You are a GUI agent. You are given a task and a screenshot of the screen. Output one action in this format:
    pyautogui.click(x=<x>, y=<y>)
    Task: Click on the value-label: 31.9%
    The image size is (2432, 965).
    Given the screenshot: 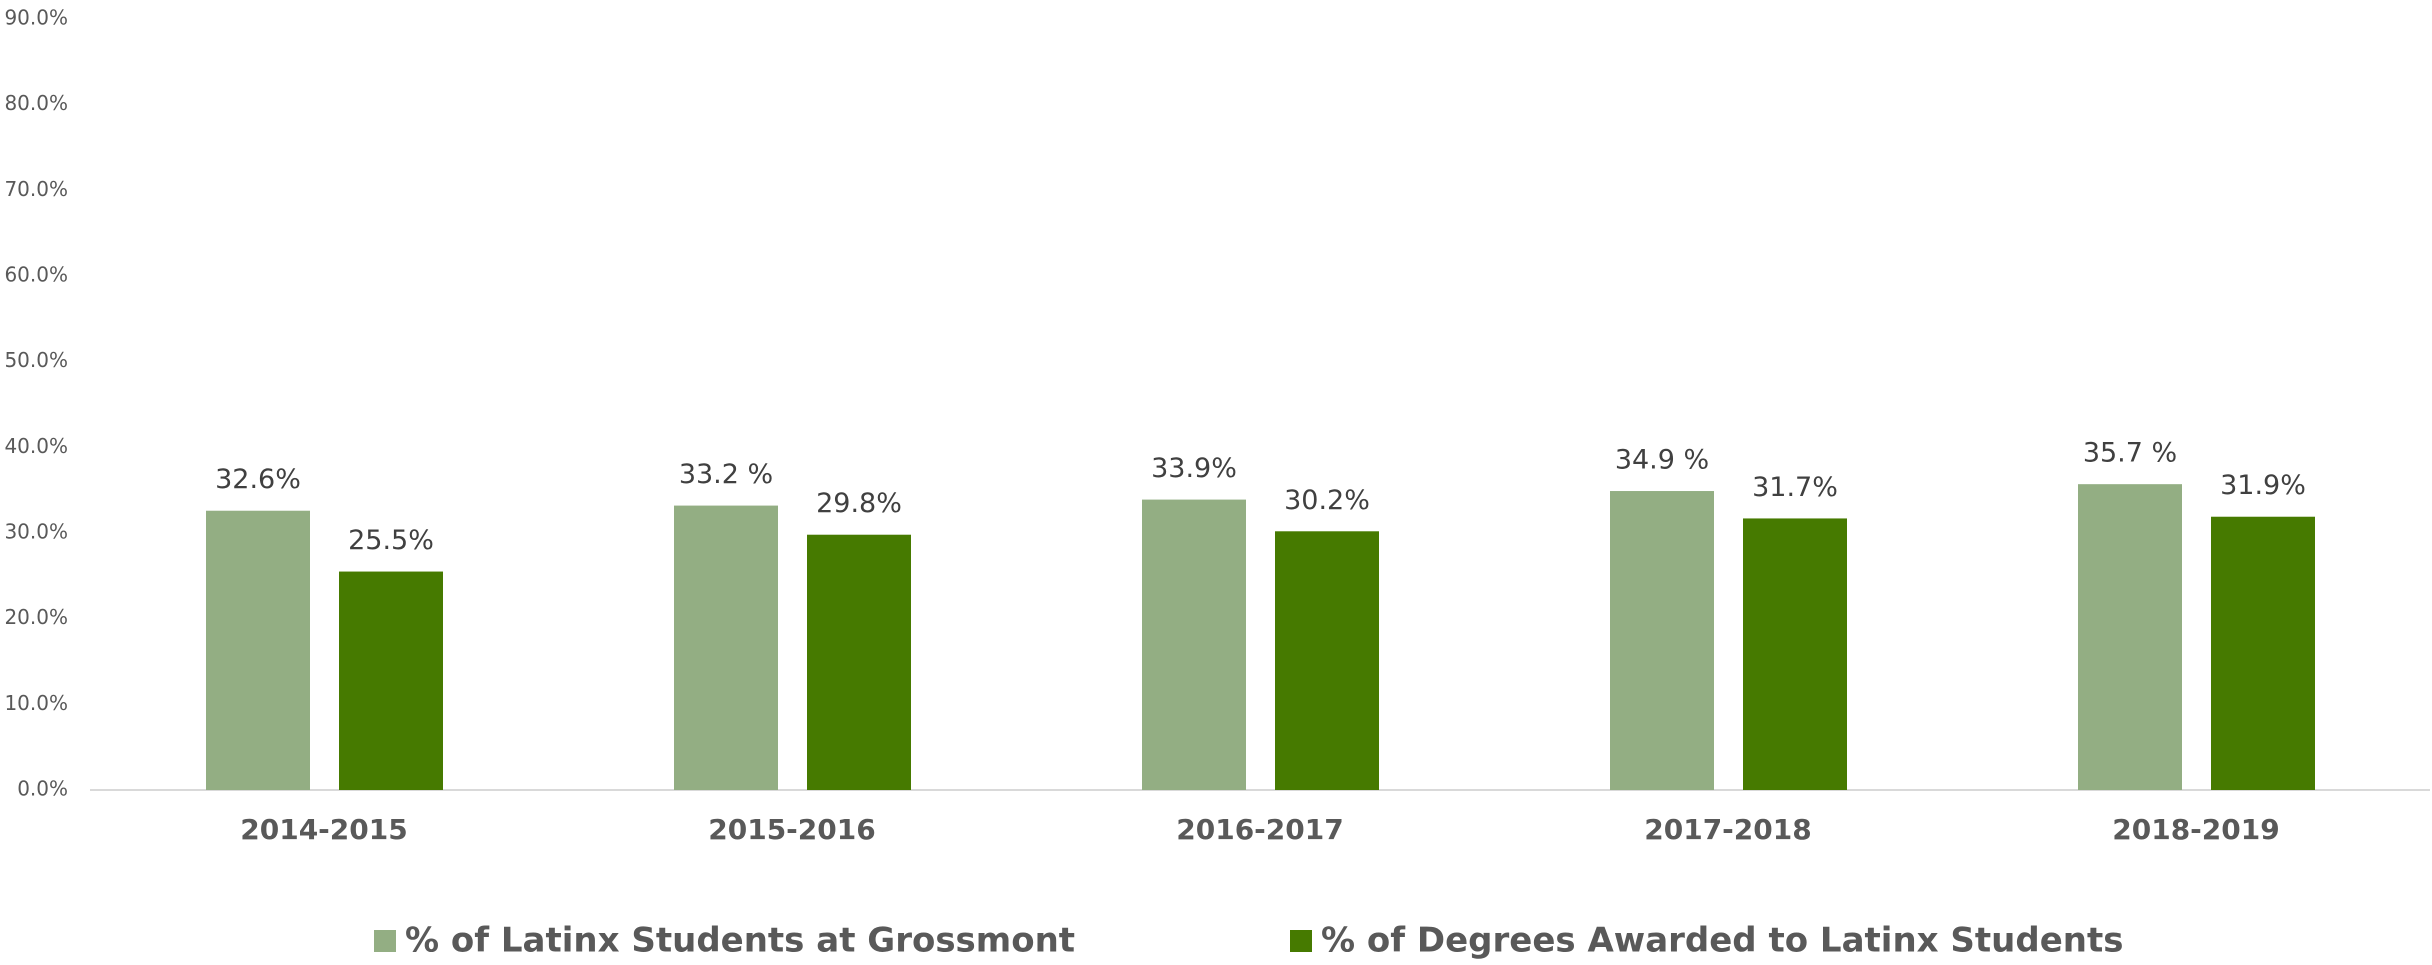 What is the action you would take?
    pyautogui.click(x=2263, y=485)
    